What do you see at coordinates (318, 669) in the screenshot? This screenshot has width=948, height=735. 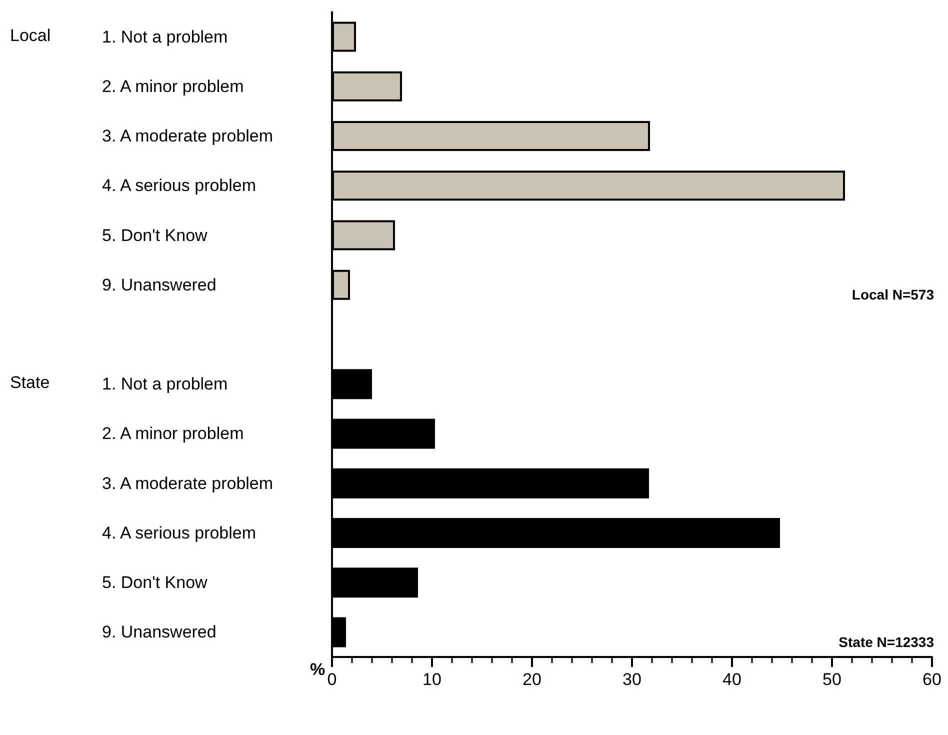 I see `x-axis-title: %` at bounding box center [318, 669].